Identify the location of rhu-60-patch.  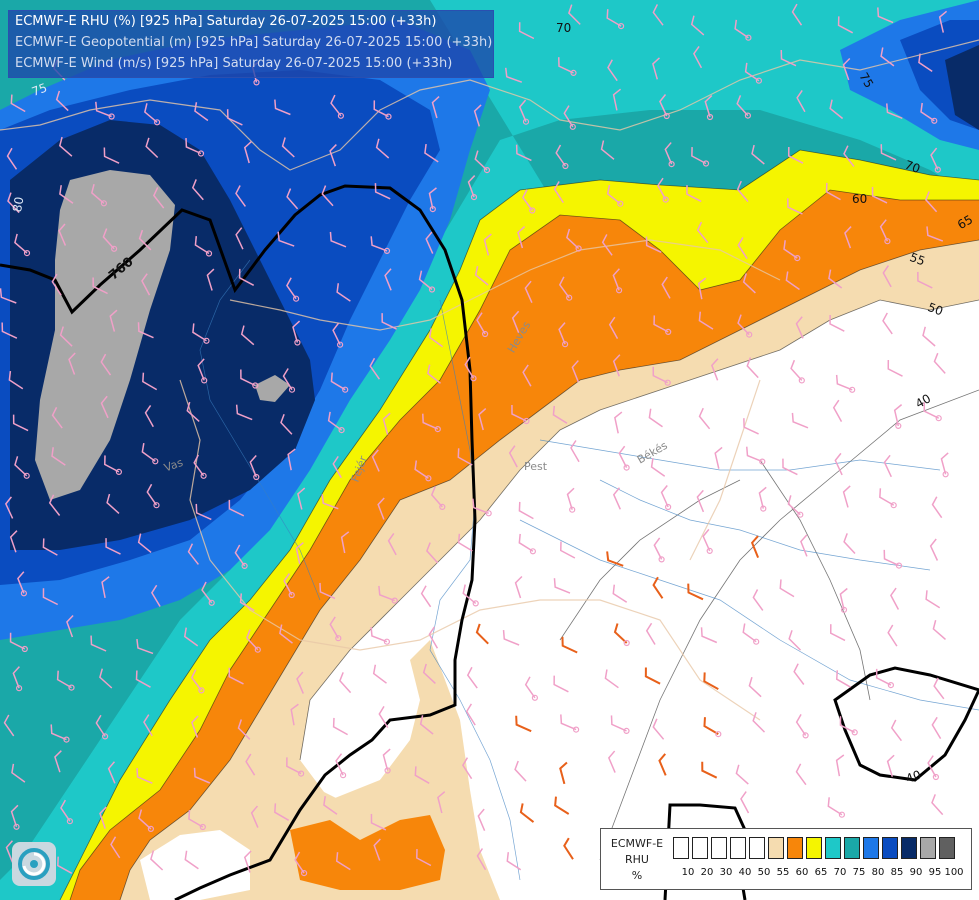
(367, 852).